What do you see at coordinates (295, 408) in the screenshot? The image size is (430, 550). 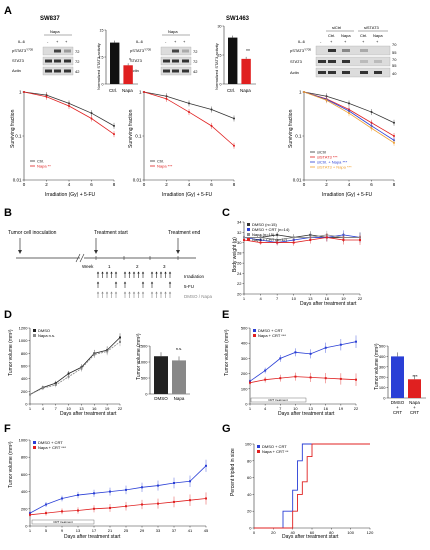 I see `e-chart-xtick-label: 10` at bounding box center [295, 408].